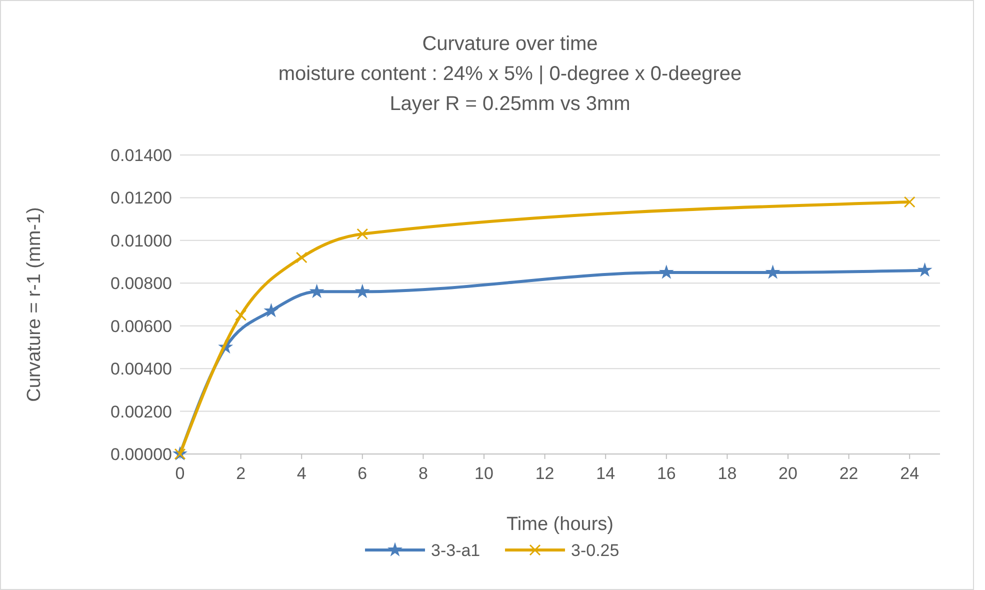  What do you see at coordinates (141, 198) in the screenshot?
I see `y-tick-label: 0.01200` at bounding box center [141, 198].